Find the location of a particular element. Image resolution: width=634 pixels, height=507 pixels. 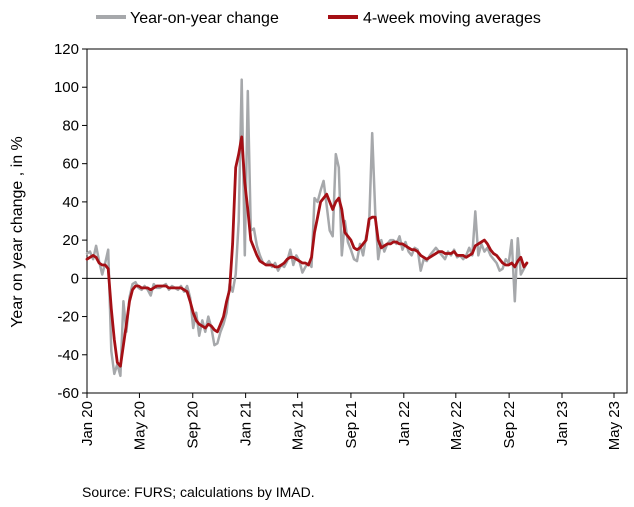

x-tick-label: Jan 22 is located at coordinates (404, 423).